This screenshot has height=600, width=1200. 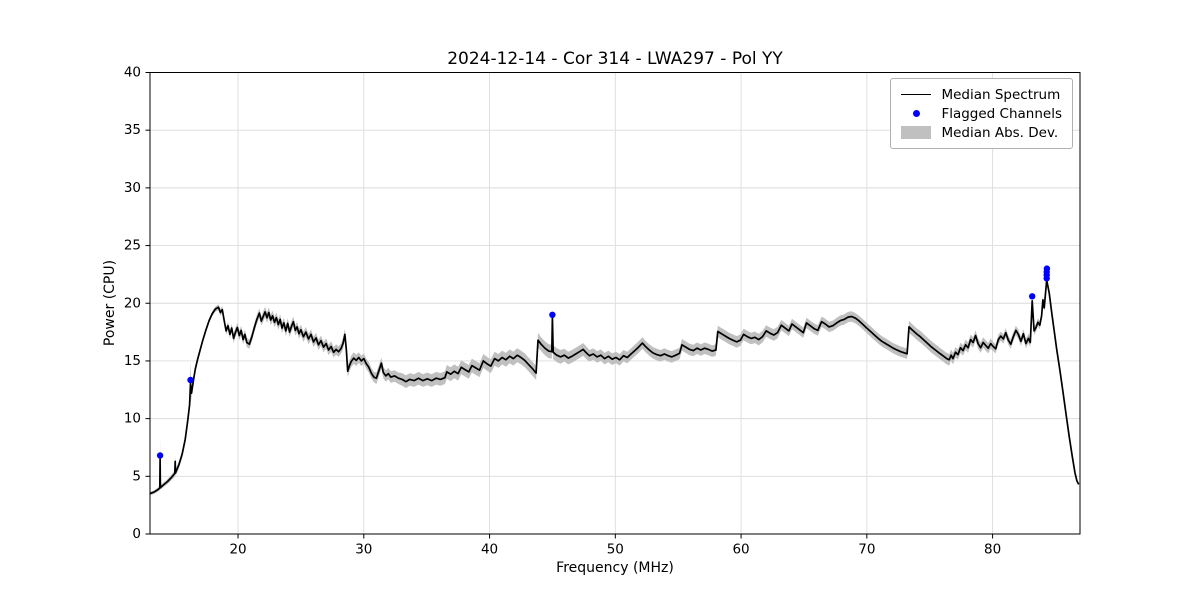 What do you see at coordinates (132, 361) in the screenshot?
I see `y-tick-label: 15` at bounding box center [132, 361].